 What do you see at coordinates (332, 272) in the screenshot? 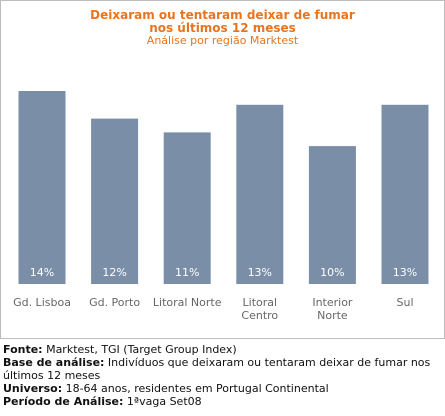
I see `bar-value-label-5: 10%` at bounding box center [332, 272].